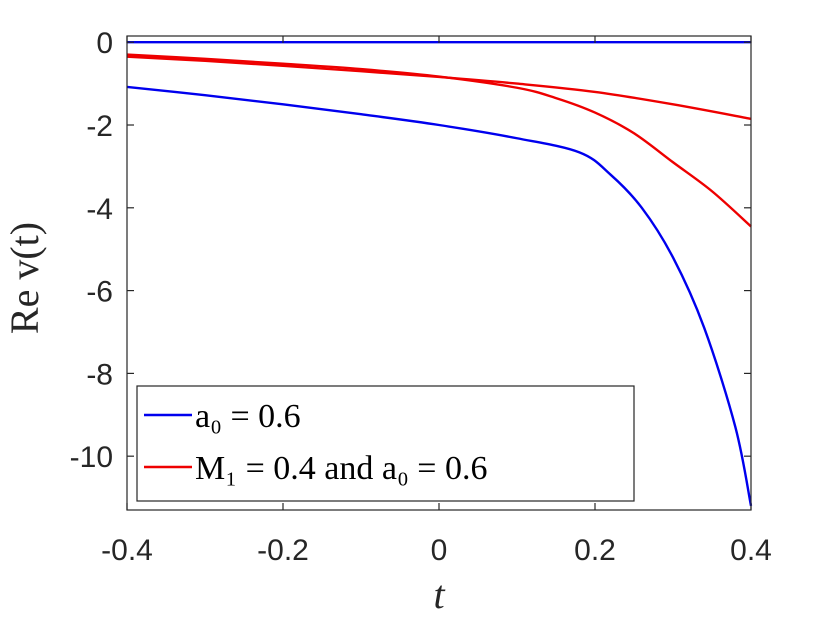 This screenshot has width=830, height=623. I want to click on y-tick-label: 0, so click(104, 43).